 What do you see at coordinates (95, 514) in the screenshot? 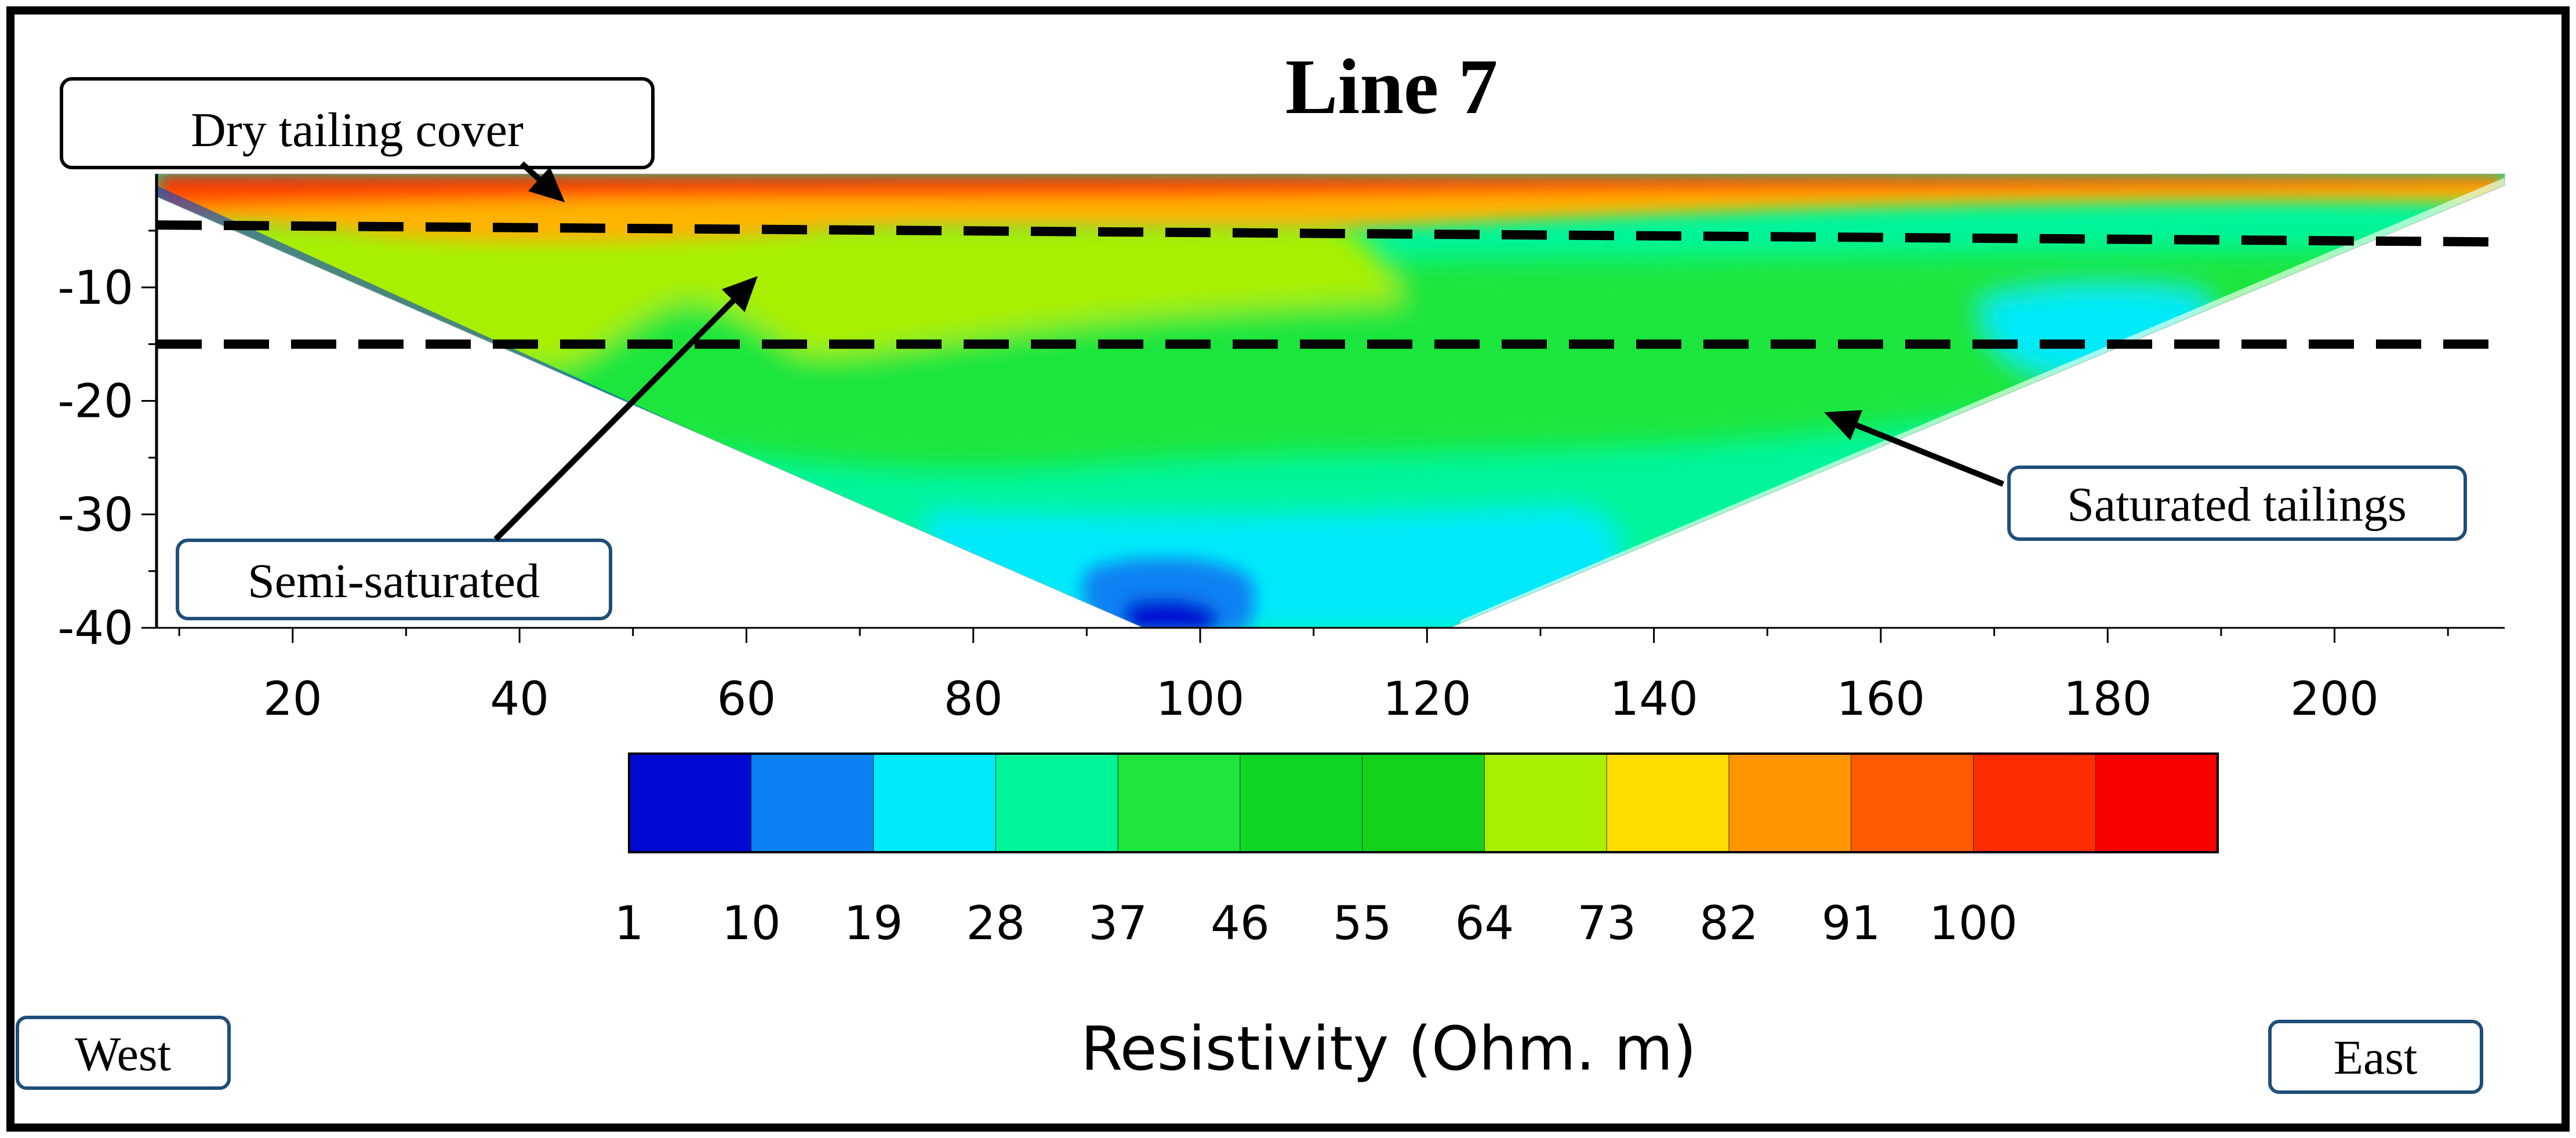
I see `y-tick-label: -30` at bounding box center [95, 514].